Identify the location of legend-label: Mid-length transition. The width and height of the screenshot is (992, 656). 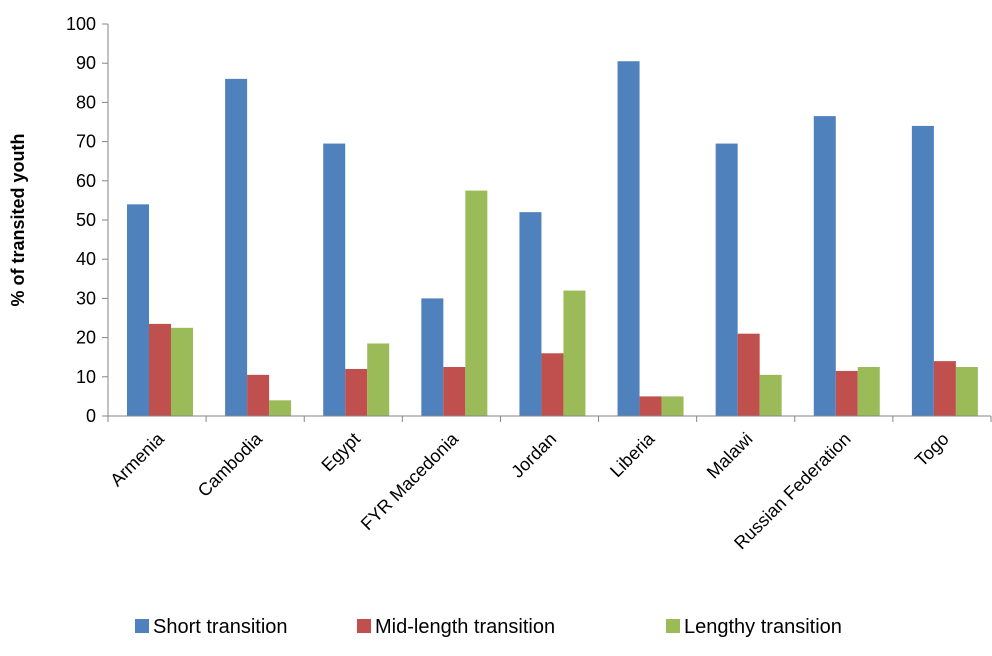
(465, 627).